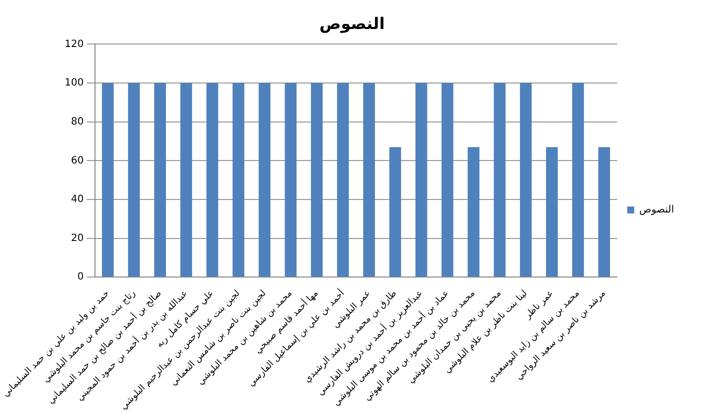  What do you see at coordinates (77, 122) in the screenshot?
I see `y-tick-label: 80` at bounding box center [77, 122].